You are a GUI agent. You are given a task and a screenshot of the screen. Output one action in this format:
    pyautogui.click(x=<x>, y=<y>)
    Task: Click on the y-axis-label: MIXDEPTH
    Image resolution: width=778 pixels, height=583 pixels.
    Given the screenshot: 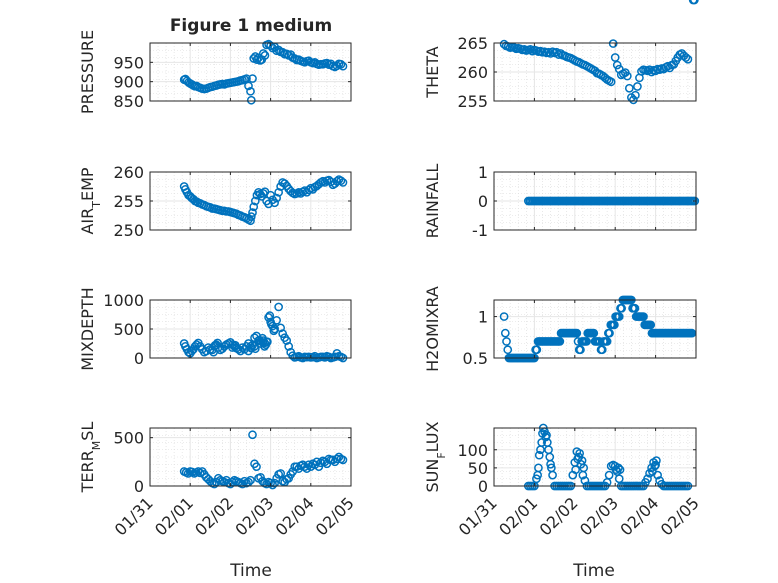 What is the action you would take?
    pyautogui.click(x=87, y=328)
    